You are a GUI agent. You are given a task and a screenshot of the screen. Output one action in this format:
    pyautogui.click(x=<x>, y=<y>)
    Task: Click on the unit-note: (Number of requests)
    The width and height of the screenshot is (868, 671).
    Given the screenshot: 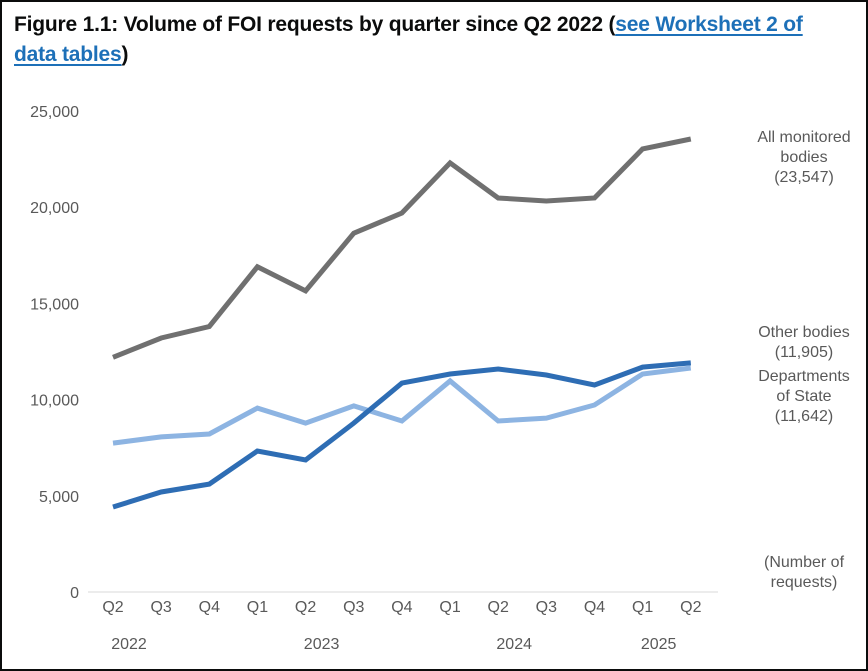 What is the action you would take?
    pyautogui.click(x=804, y=572)
    